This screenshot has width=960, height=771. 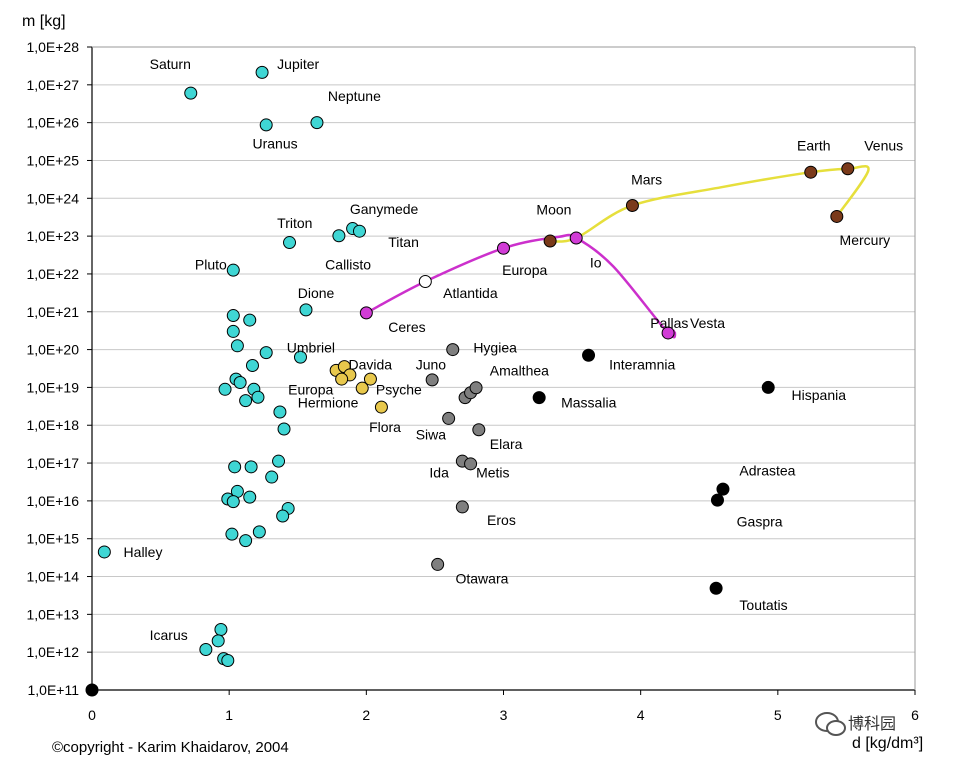 What do you see at coordinates (52, 274) in the screenshot?
I see `y-tick-label: 1,0E+22` at bounding box center [52, 274].